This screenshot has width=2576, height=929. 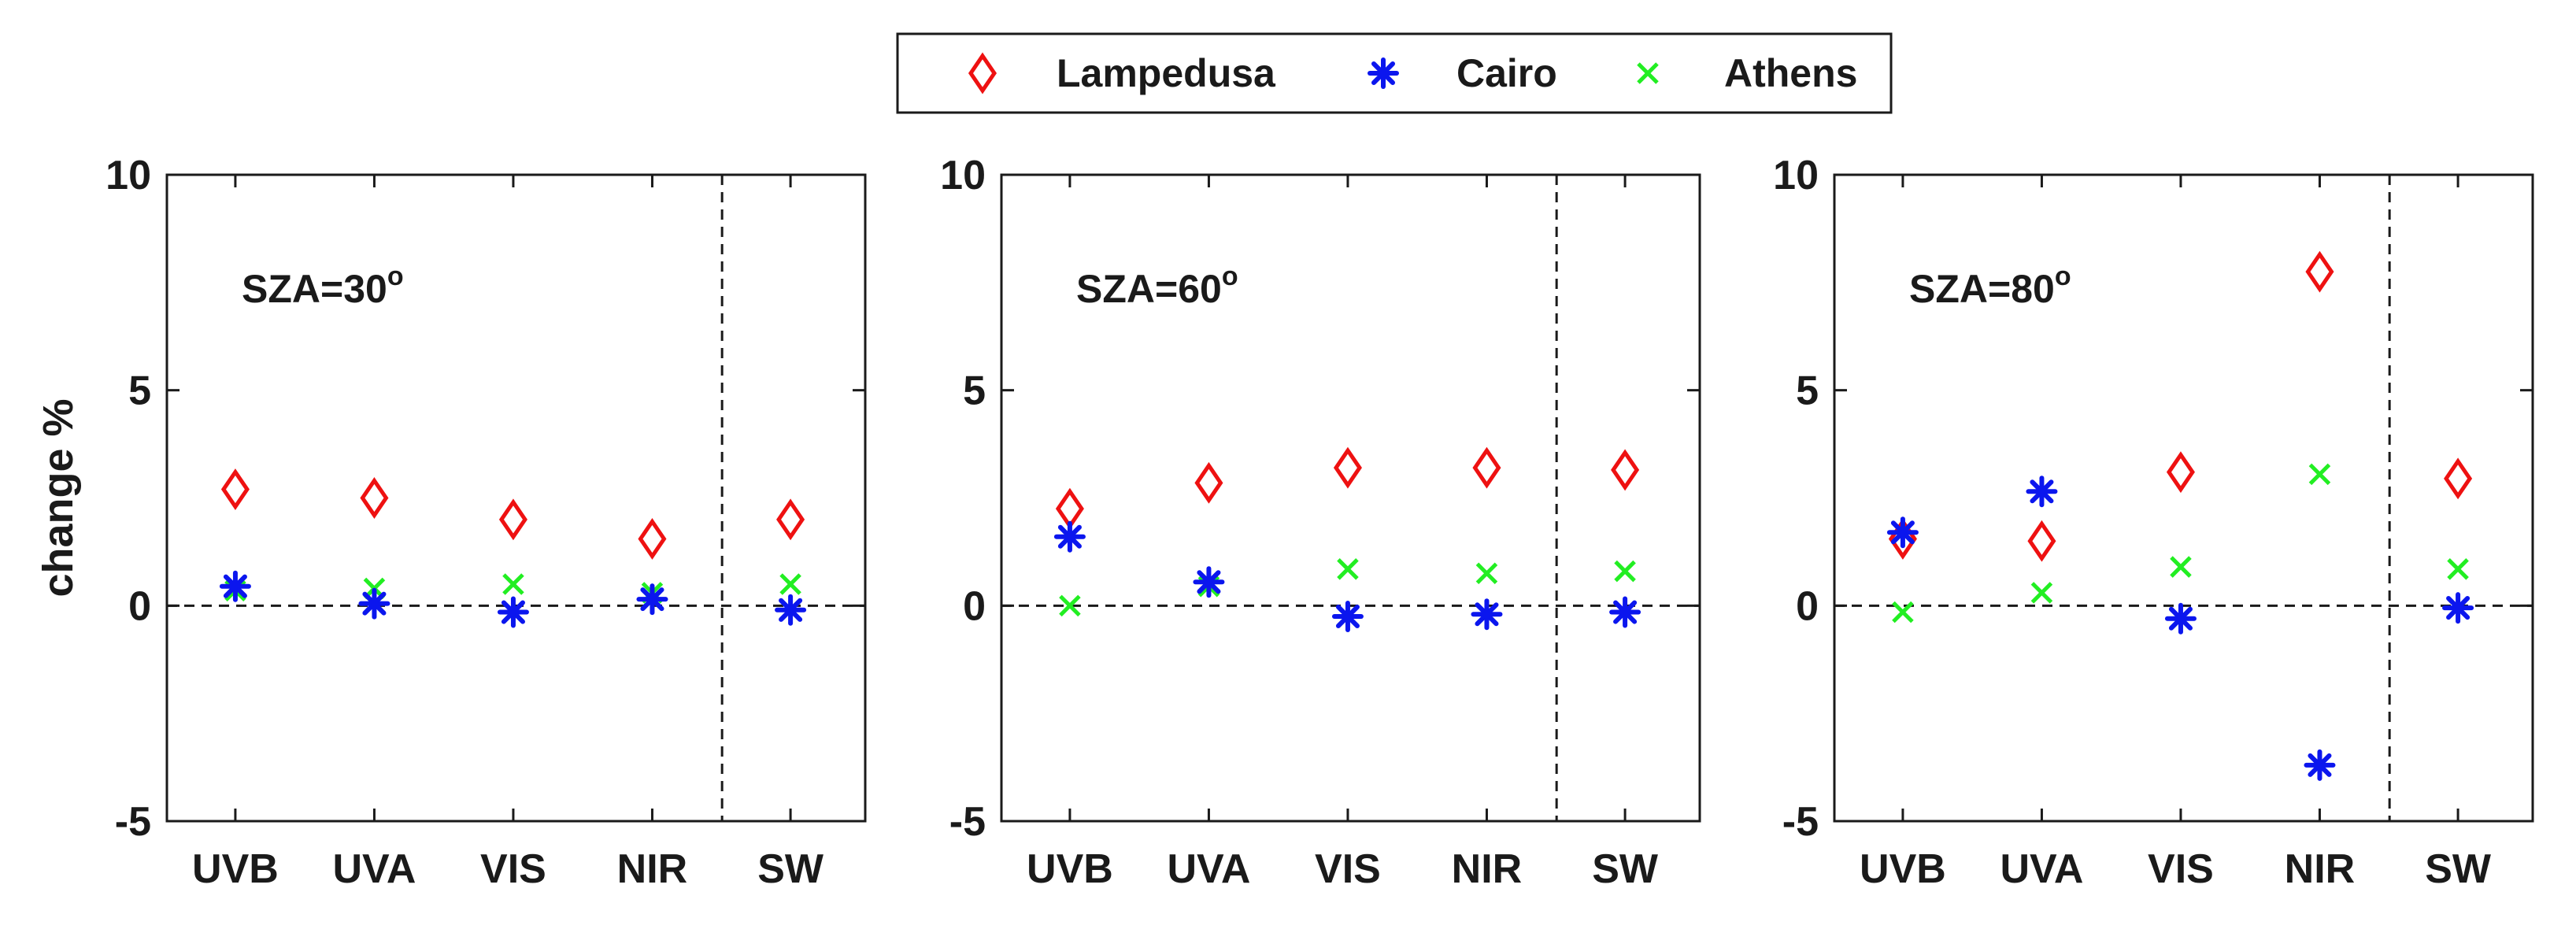 What do you see at coordinates (1506, 73) in the screenshot?
I see `legend-label-cairo: Cairo` at bounding box center [1506, 73].